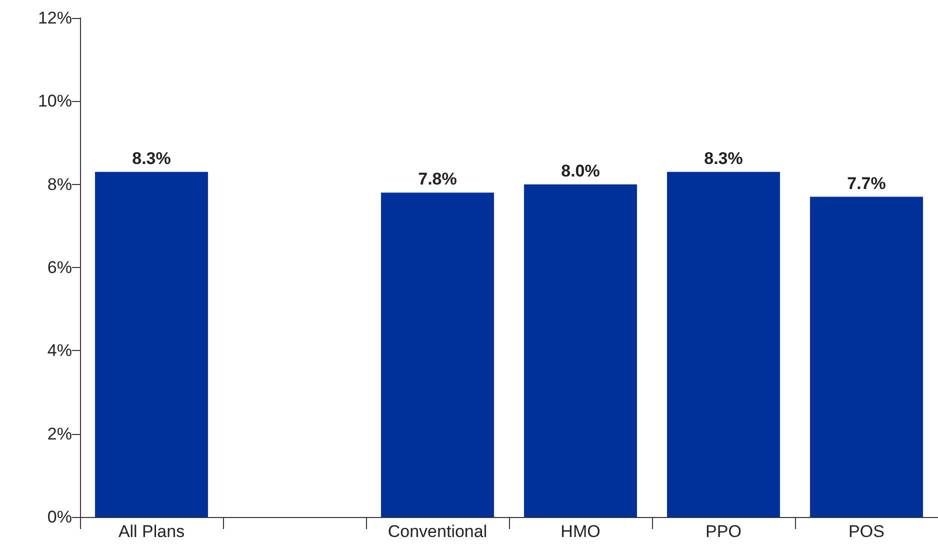 This screenshot has height=546, width=938. What do you see at coordinates (866, 531) in the screenshot?
I see `x-tick-label: POS` at bounding box center [866, 531].